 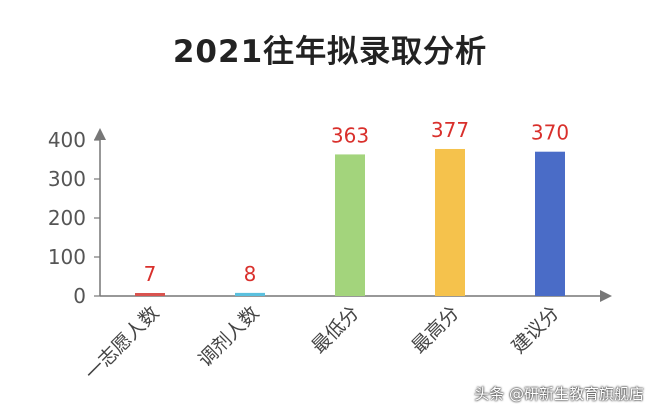 I want to click on watermark: 头条 @研新生教育旗舰店, so click(x=559, y=394).